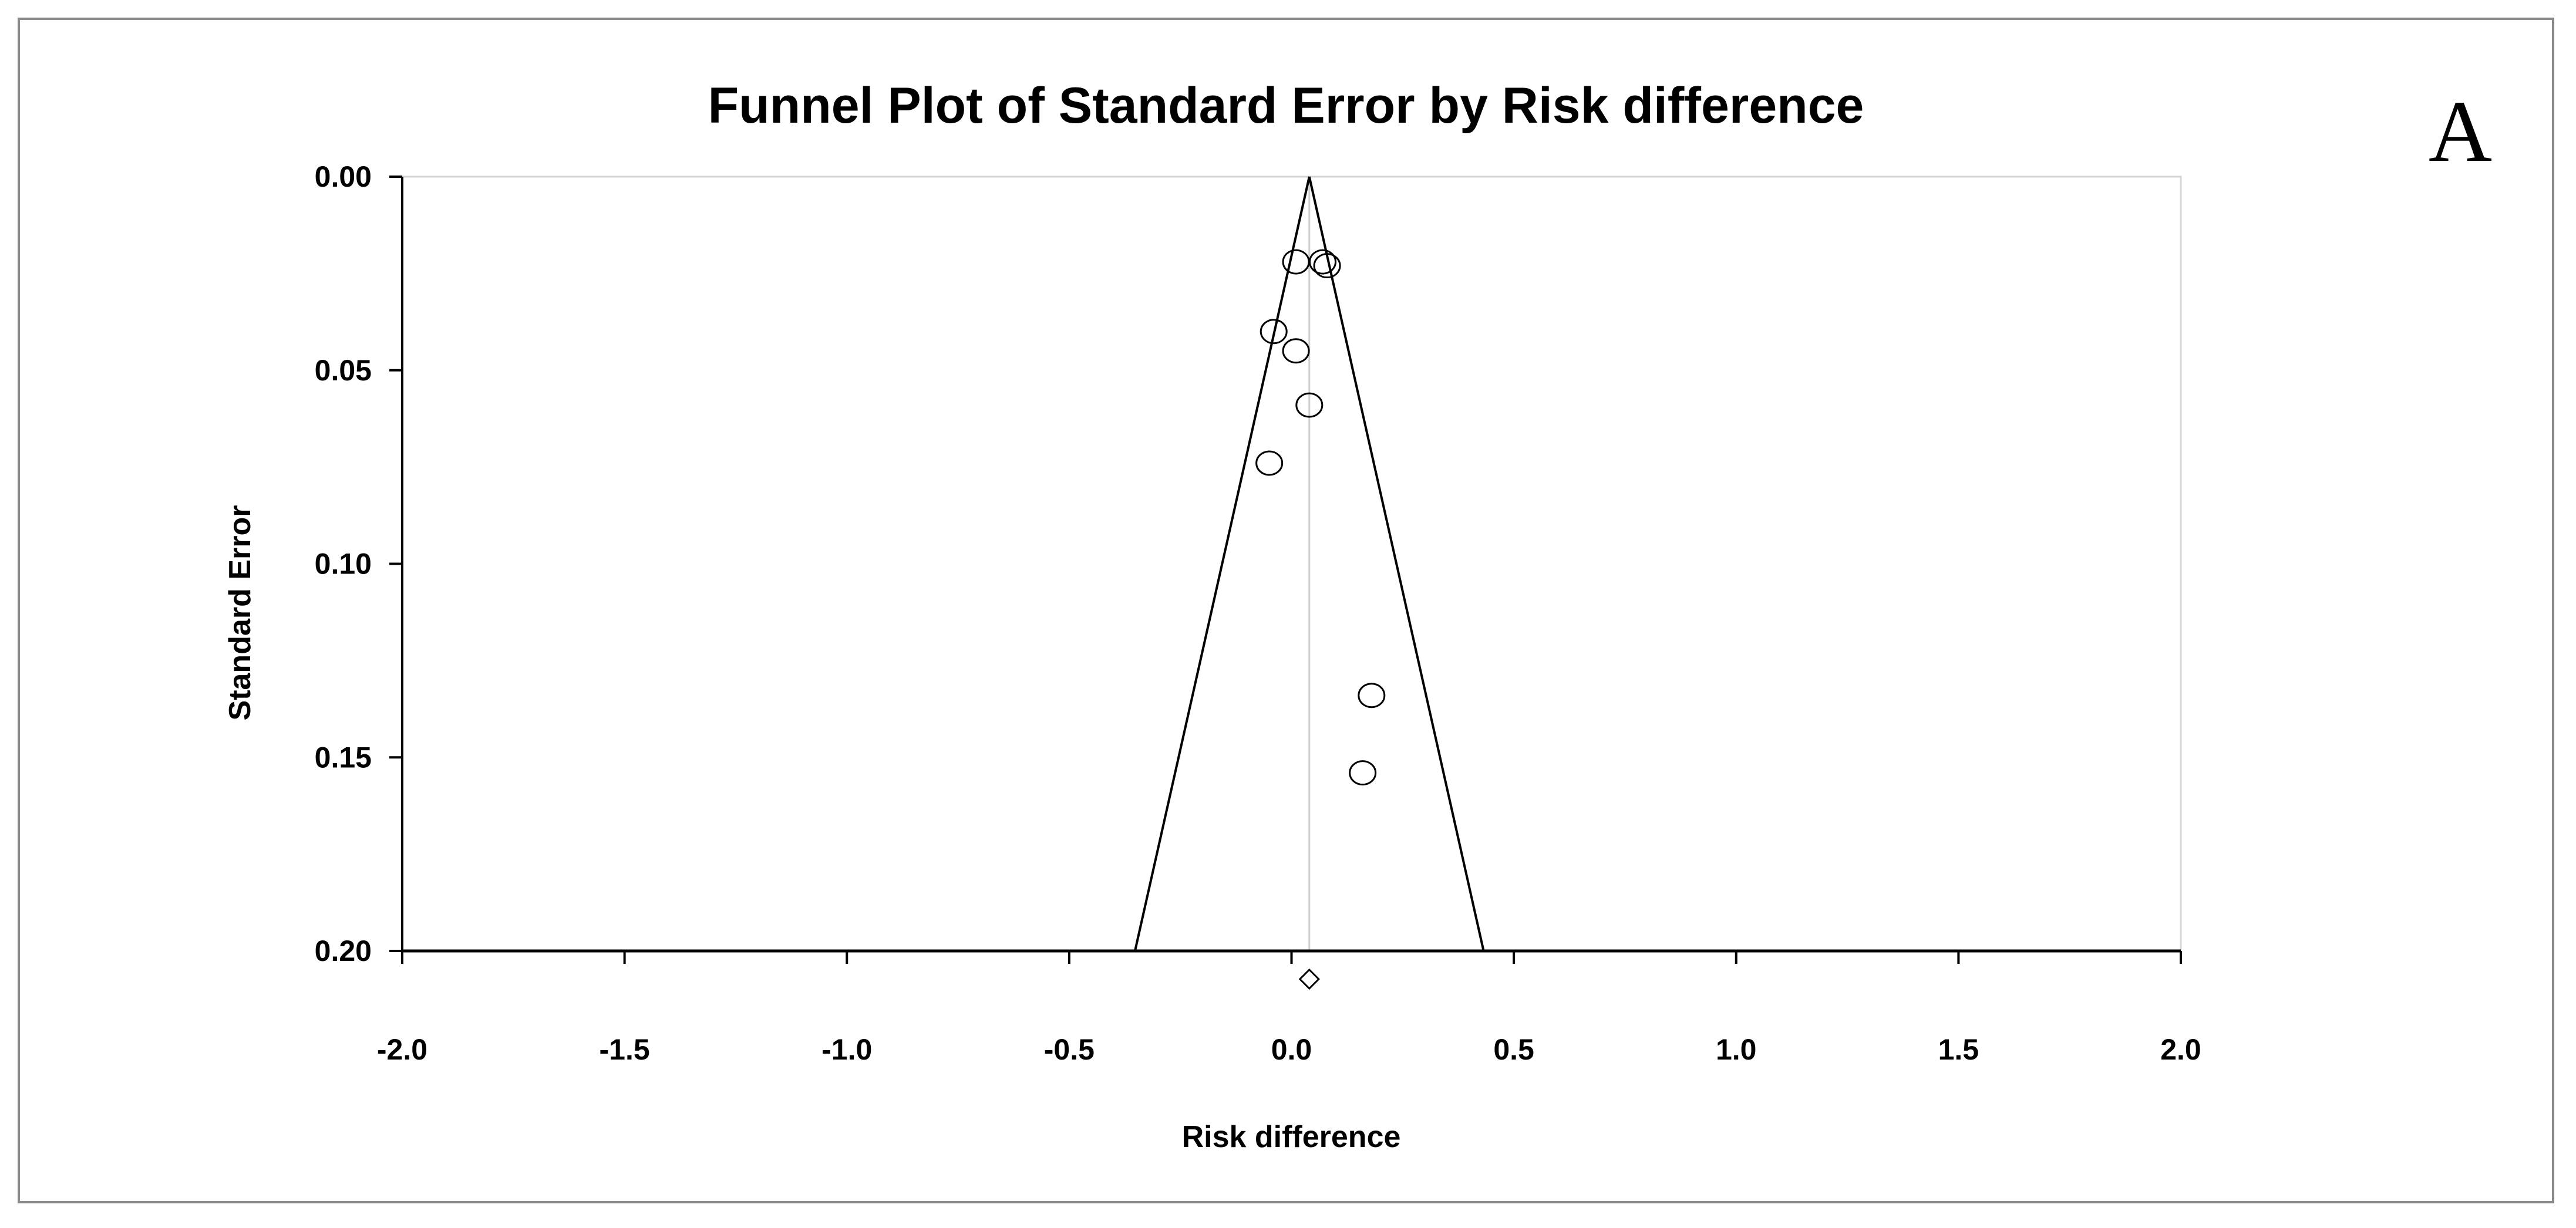 This screenshot has height=1228, width=2576. I want to click on x-tick-label: -1.0, so click(846, 1049).